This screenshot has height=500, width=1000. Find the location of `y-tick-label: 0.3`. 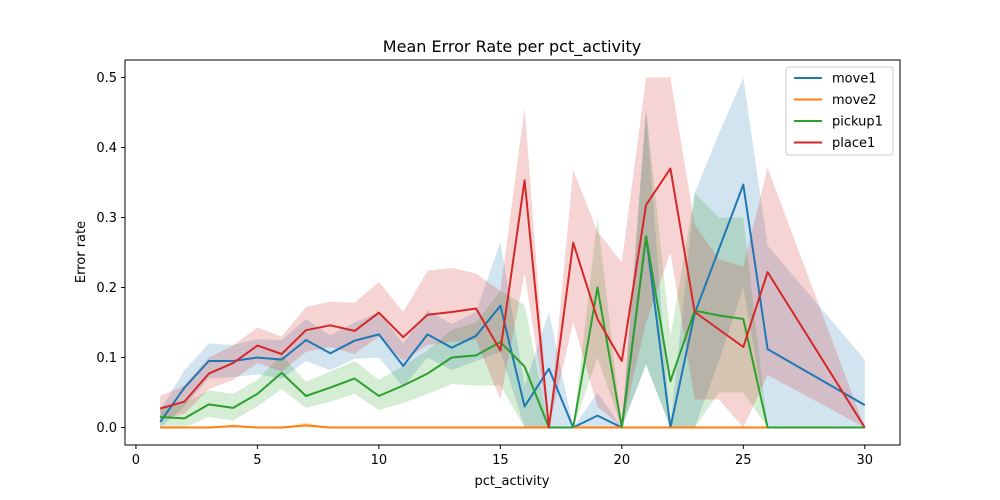

y-tick-label: 0.3 is located at coordinates (106, 218).